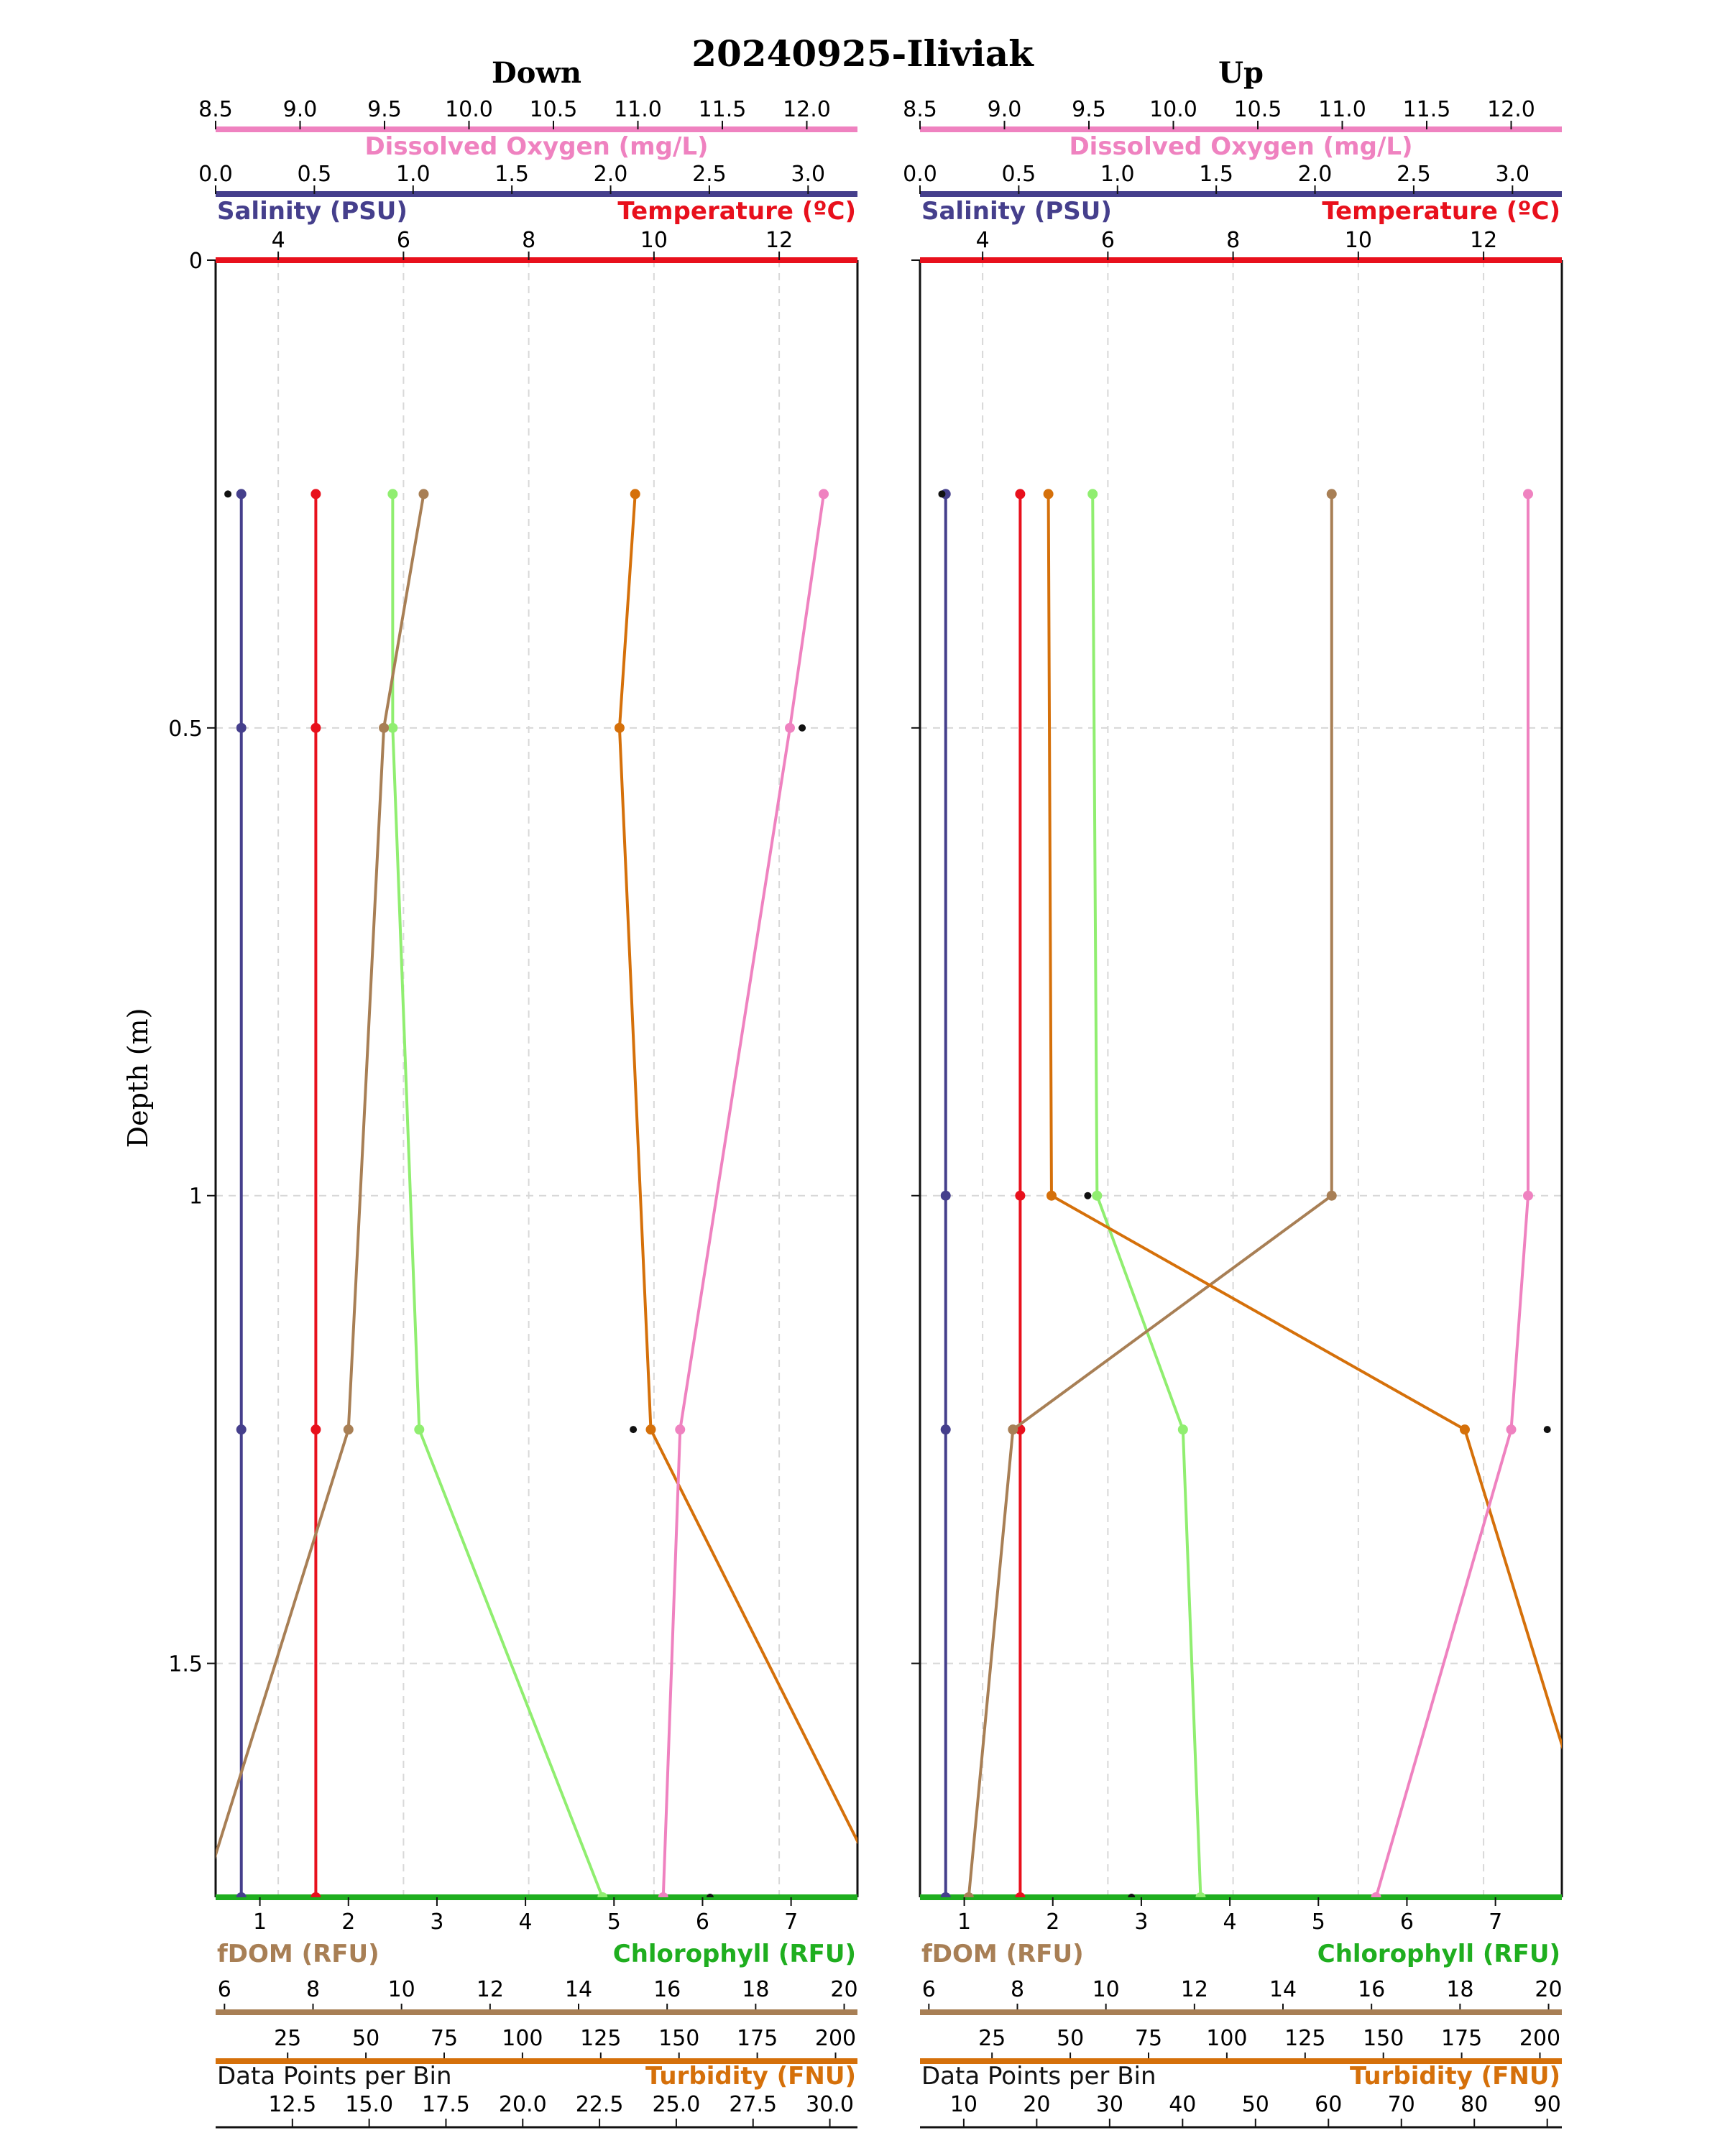 This screenshot has width=1725, height=2156. Describe the element at coordinates (1005, 109) in the screenshot. I see `dissolved_oxygen-tick-label: 9.0` at that location.